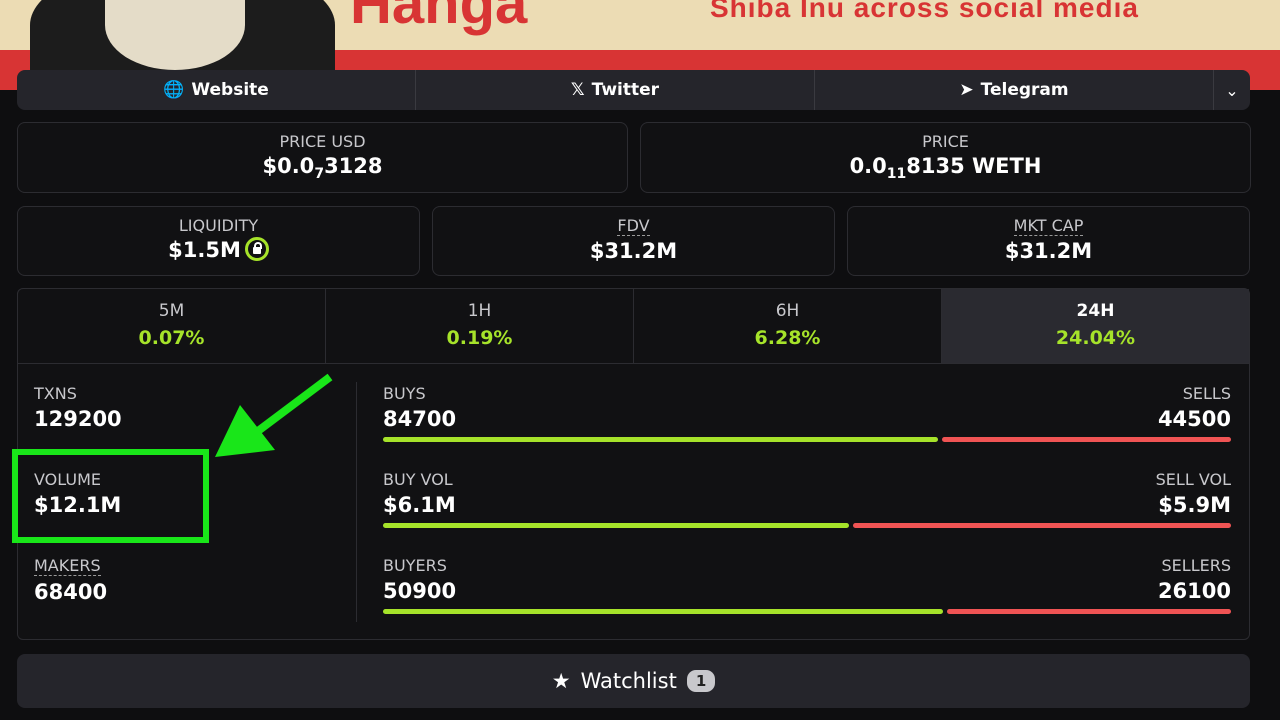 The width and height of the screenshot is (1280, 720). I want to click on twitter-link: 𝕏 Twitter, so click(615, 90).